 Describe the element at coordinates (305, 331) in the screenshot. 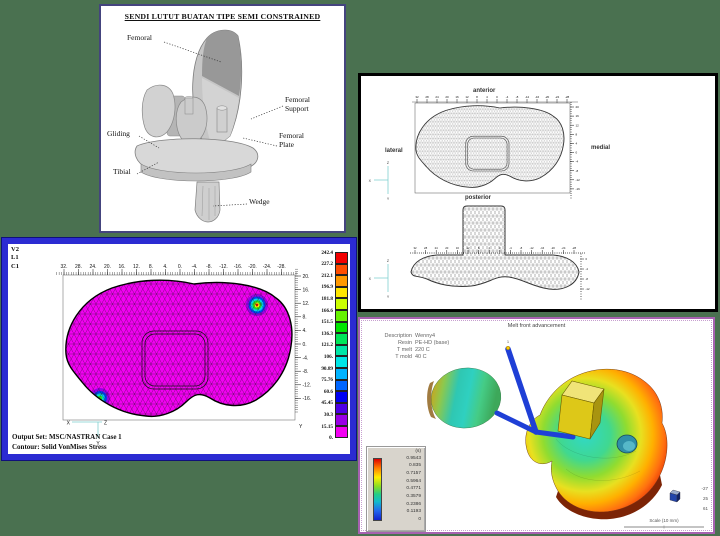

I see `svg-text: 4.` at that location.